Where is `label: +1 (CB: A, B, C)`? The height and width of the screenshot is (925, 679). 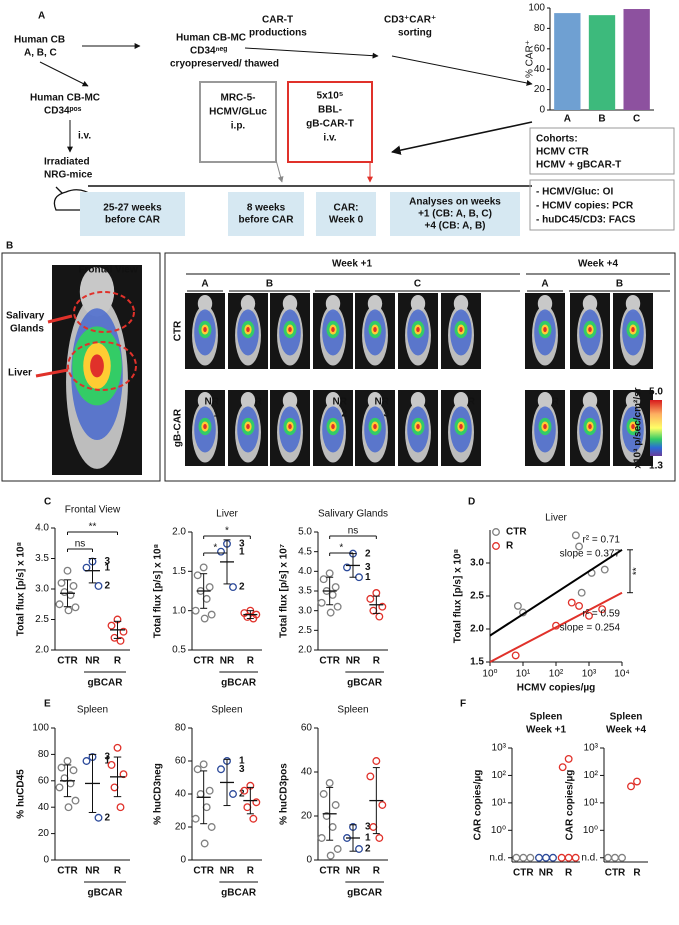 label: +1 (CB: A, B, C) is located at coordinates (455, 214).